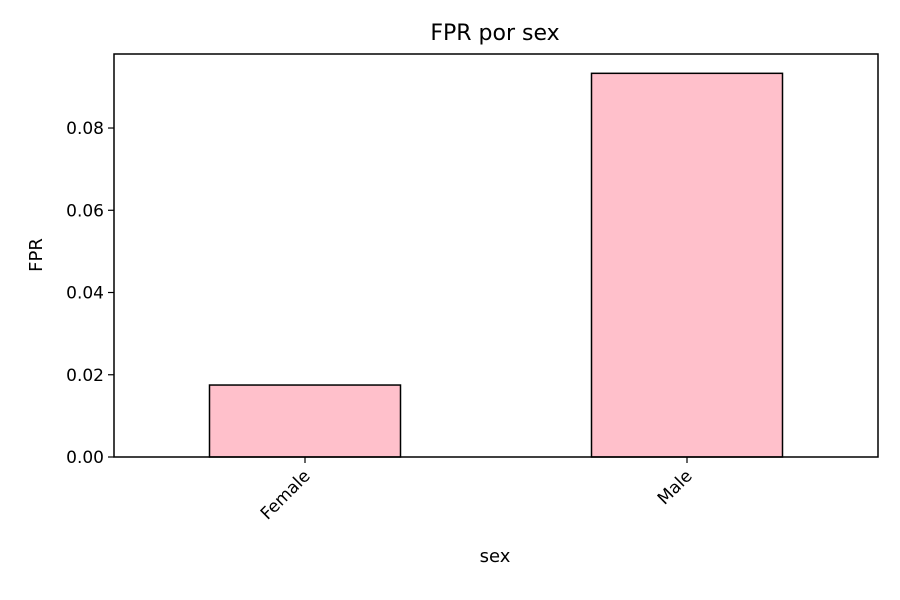 The width and height of the screenshot is (900, 600). Describe the element at coordinates (687, 265) in the screenshot. I see `bar-male` at that location.